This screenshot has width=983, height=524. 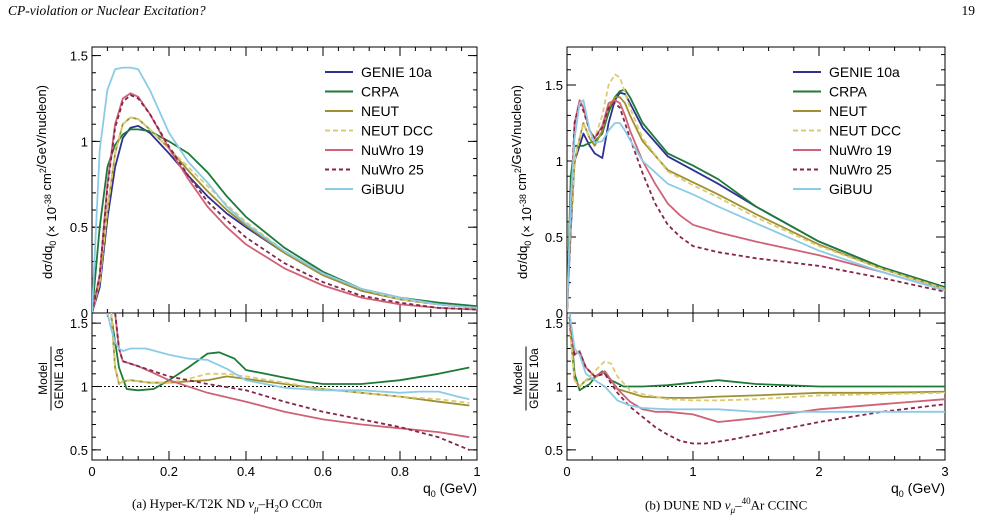 I want to click on xtick-label-a-ratio: 0.8, so click(x=400, y=471).